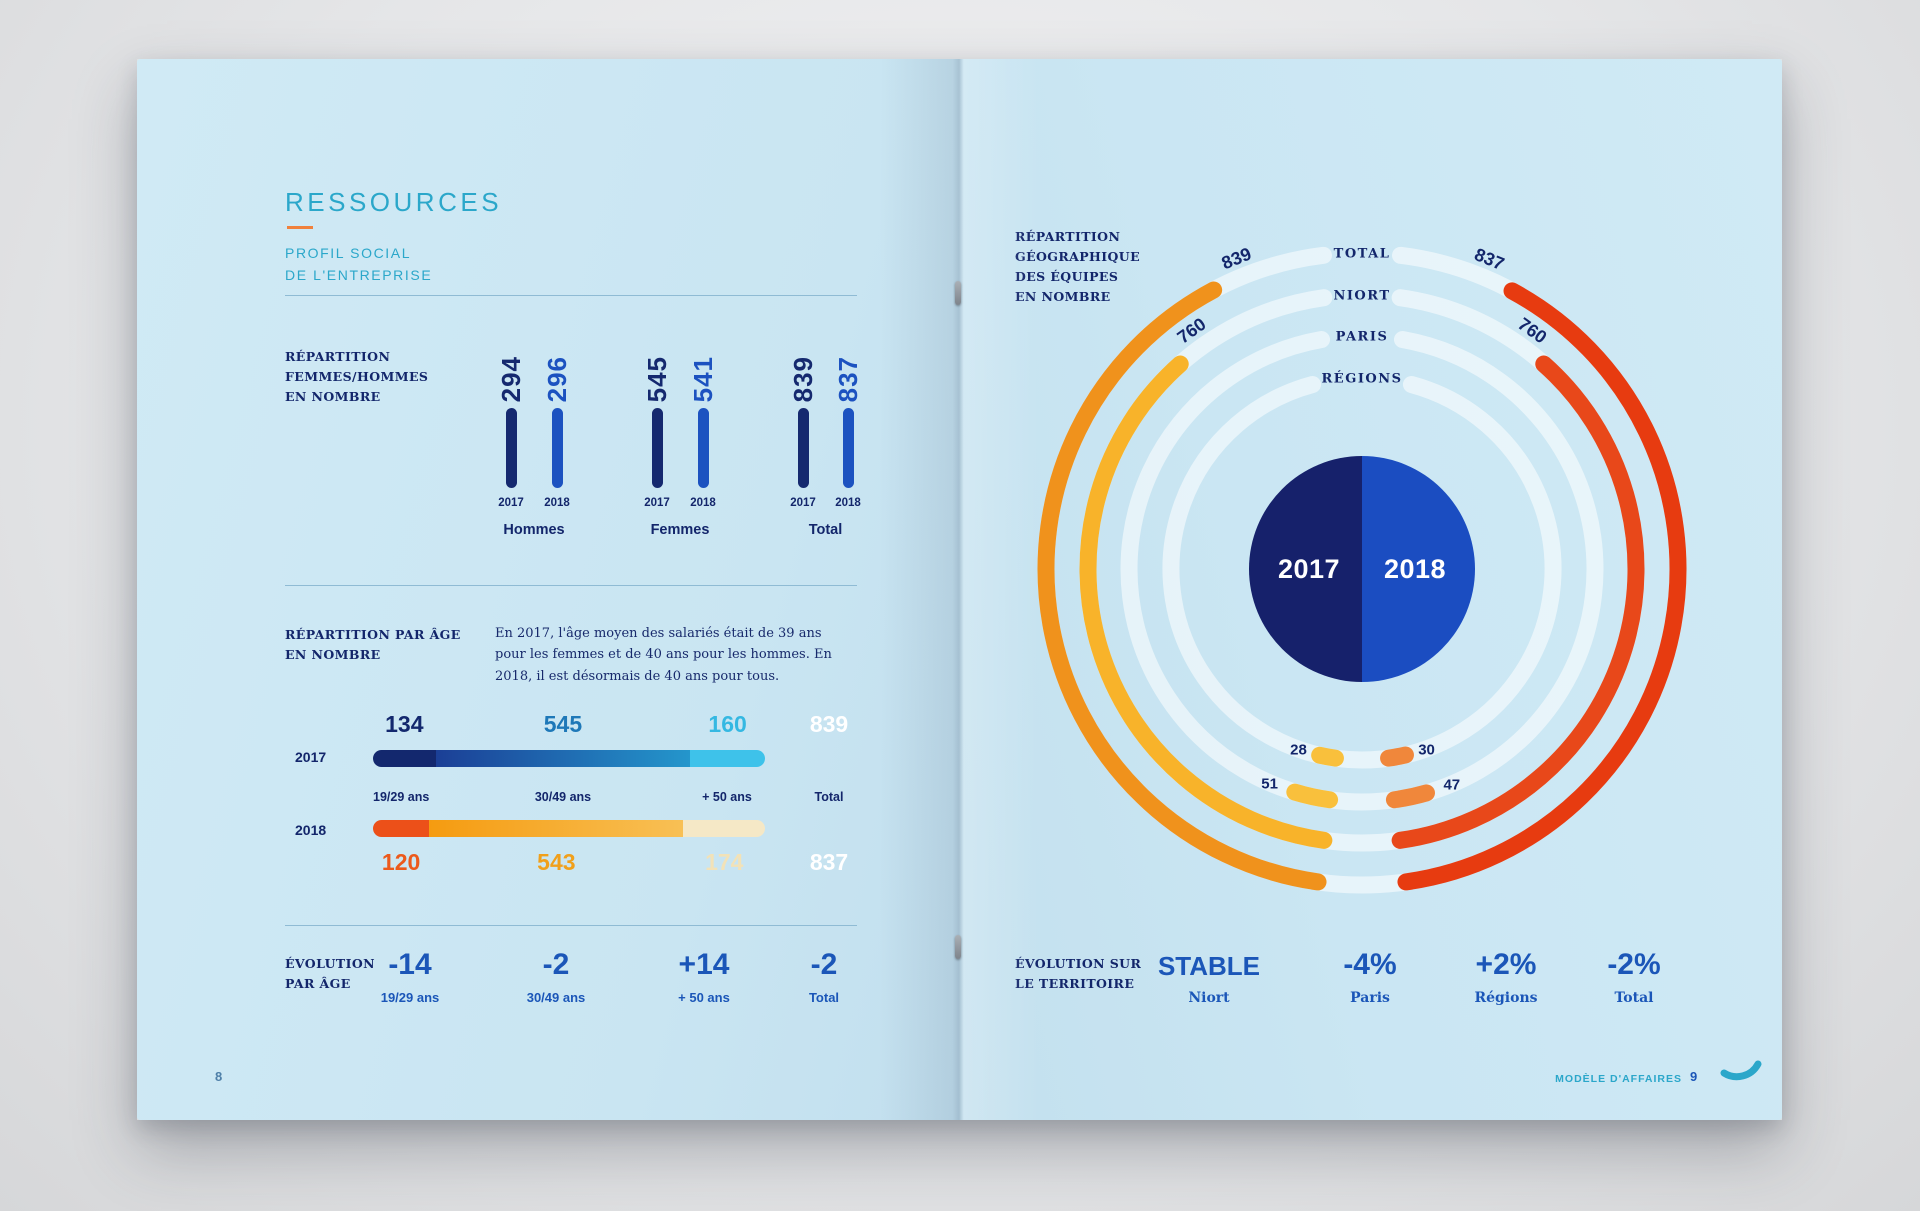 The width and height of the screenshot is (1920, 1211). I want to click on label-line: PAR ÂGE, so click(318, 983).